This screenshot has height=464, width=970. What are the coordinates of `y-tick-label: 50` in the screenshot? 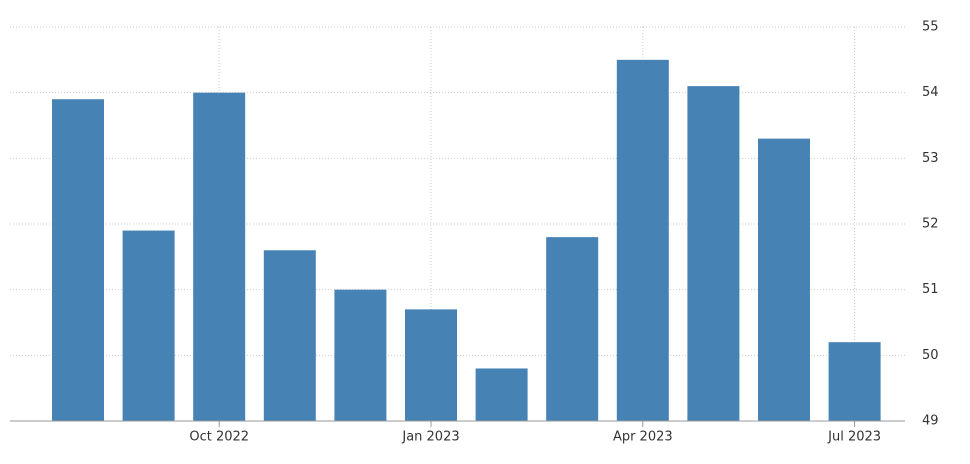 It's located at (930, 355).